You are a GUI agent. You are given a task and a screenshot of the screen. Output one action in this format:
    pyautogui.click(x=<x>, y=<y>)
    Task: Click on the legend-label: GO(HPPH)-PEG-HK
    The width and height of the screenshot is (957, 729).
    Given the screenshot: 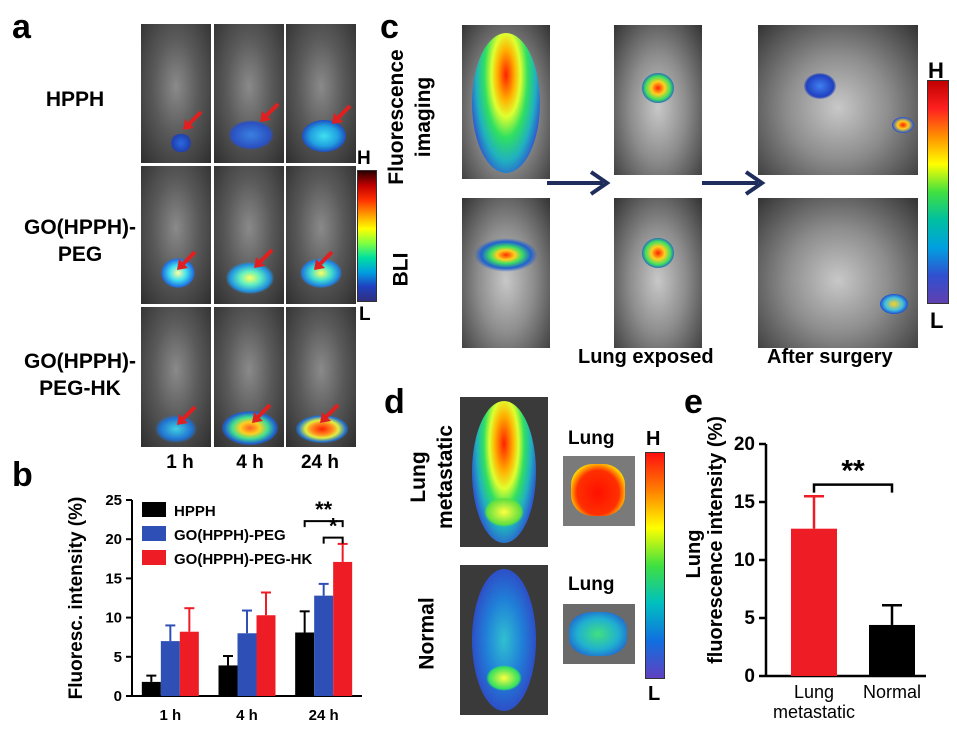 What is the action you would take?
    pyautogui.click(x=243, y=559)
    